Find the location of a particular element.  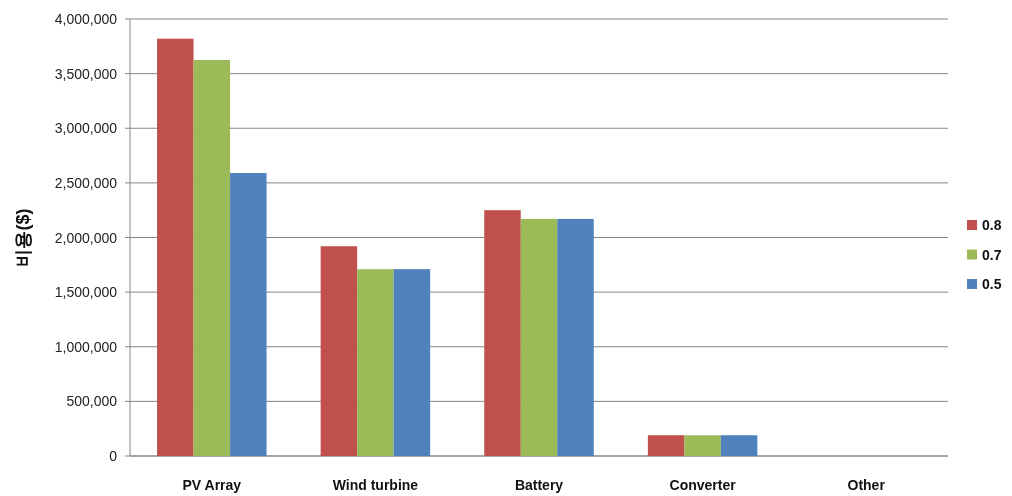

legend-label: 0.8 is located at coordinates (992, 225).